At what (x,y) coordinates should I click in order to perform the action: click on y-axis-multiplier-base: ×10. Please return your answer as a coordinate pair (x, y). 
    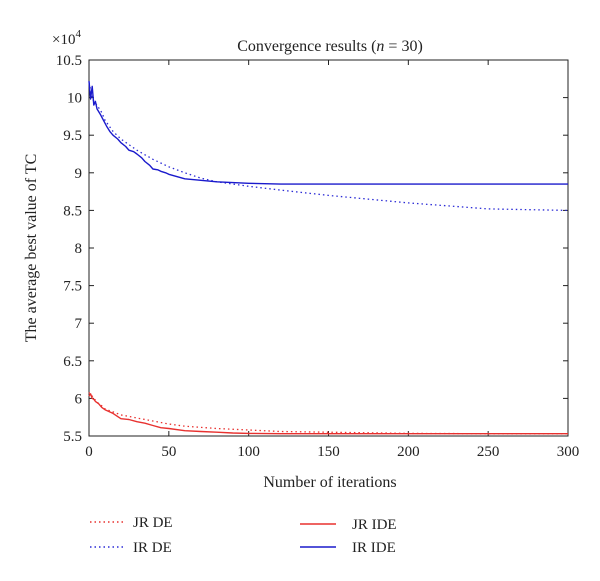
    Looking at the image, I should click on (63, 40).